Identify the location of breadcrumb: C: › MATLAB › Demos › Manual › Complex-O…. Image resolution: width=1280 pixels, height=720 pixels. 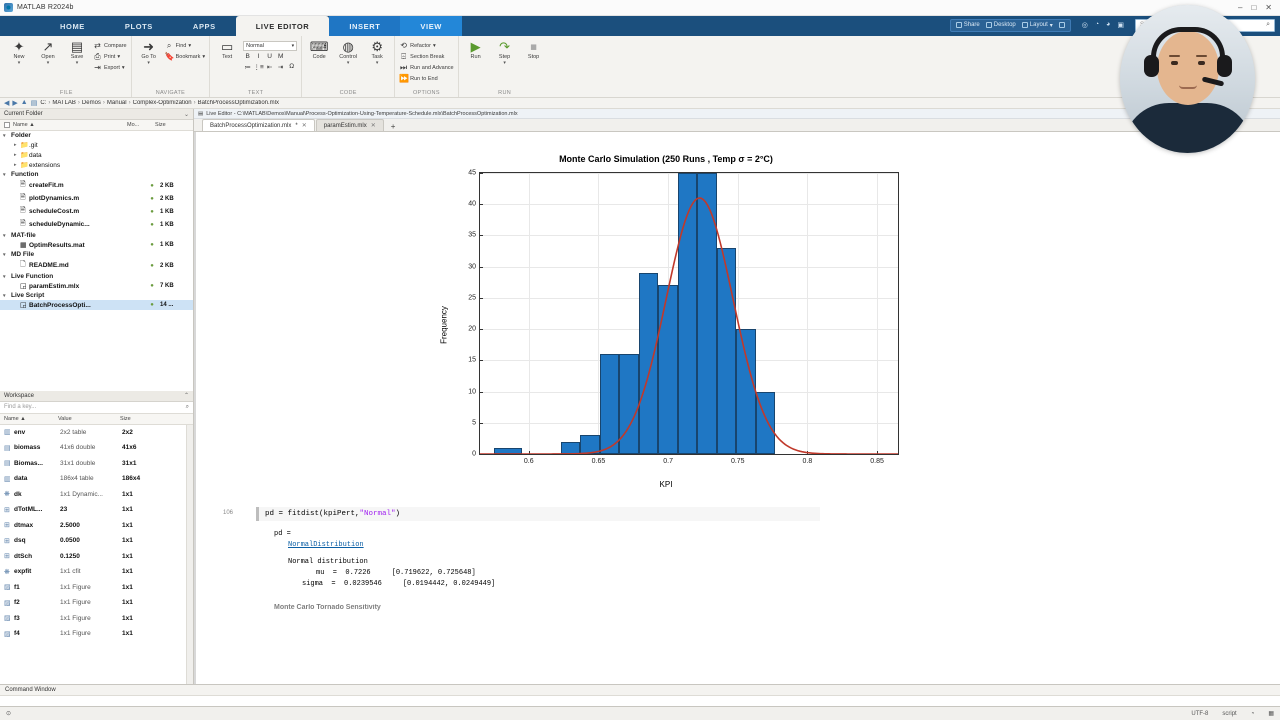
(160, 103).